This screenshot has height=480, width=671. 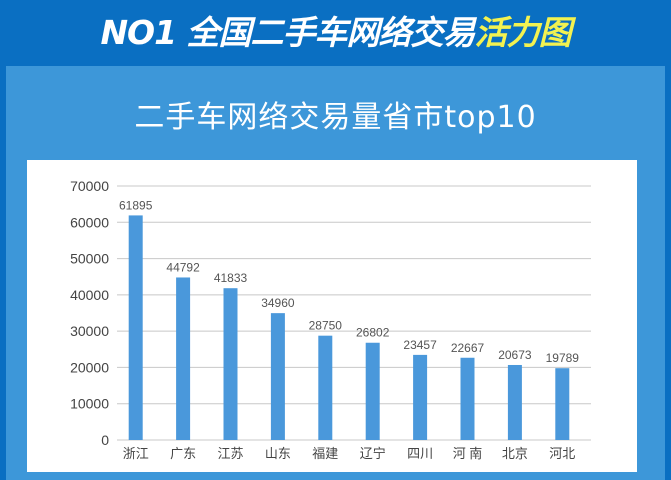 I want to click on y-tick-label: 50000, so click(x=89, y=259).